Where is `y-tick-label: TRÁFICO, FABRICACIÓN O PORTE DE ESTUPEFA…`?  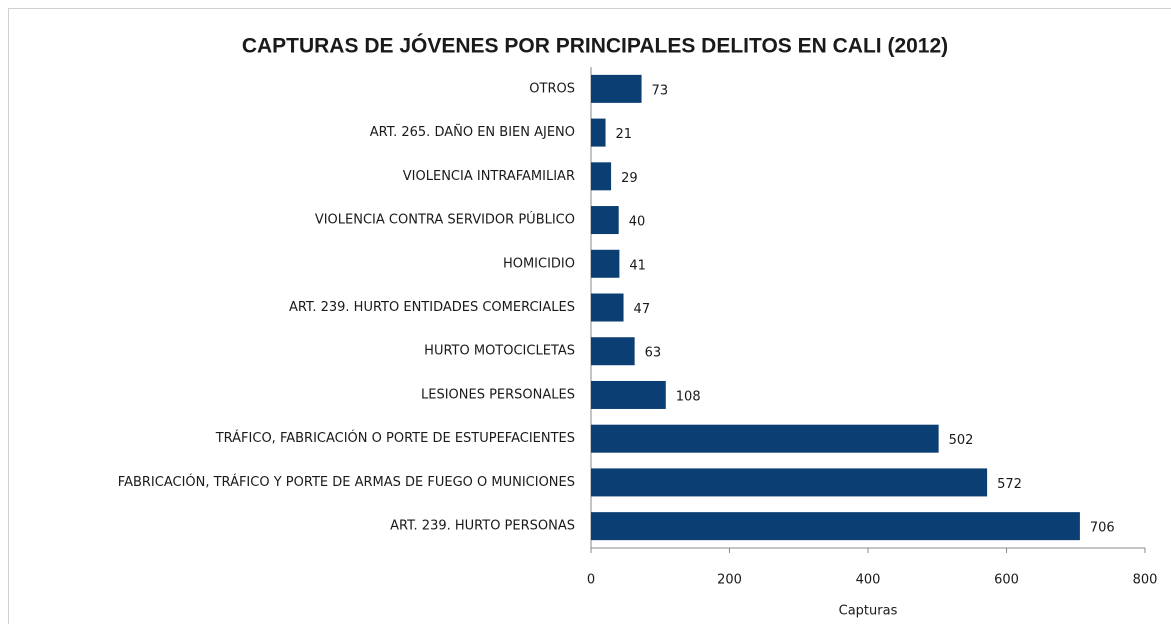 y-tick-label: TRÁFICO, FABRICACIÓN O PORTE DE ESTUPEFA… is located at coordinates (395, 438).